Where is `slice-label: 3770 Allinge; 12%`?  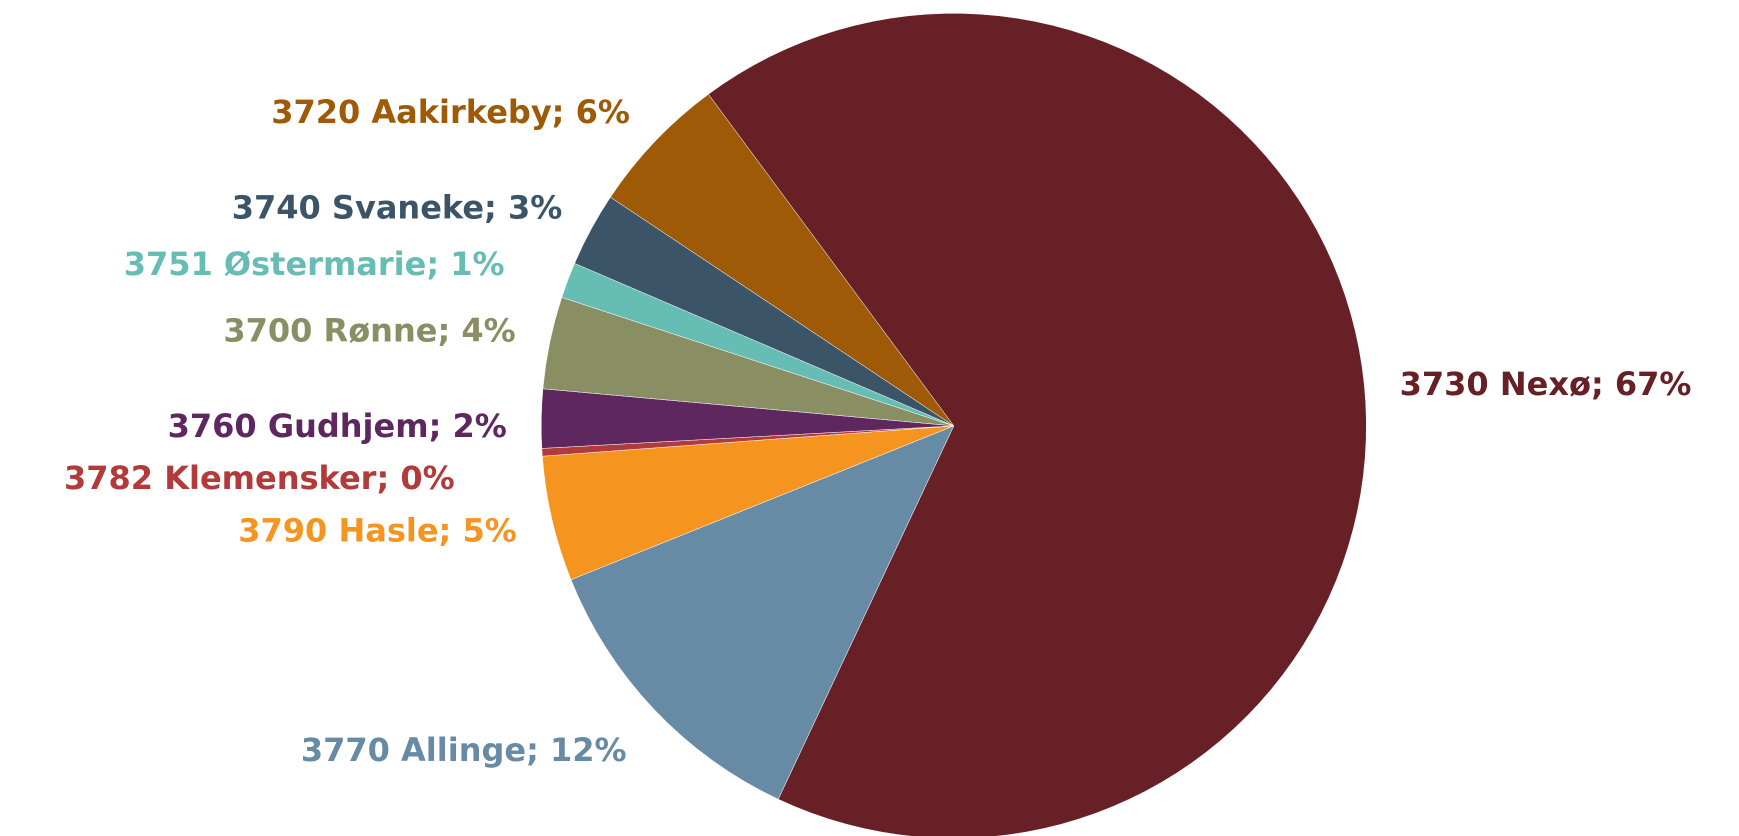 slice-label: 3770 Allinge; 12% is located at coordinates (464, 750).